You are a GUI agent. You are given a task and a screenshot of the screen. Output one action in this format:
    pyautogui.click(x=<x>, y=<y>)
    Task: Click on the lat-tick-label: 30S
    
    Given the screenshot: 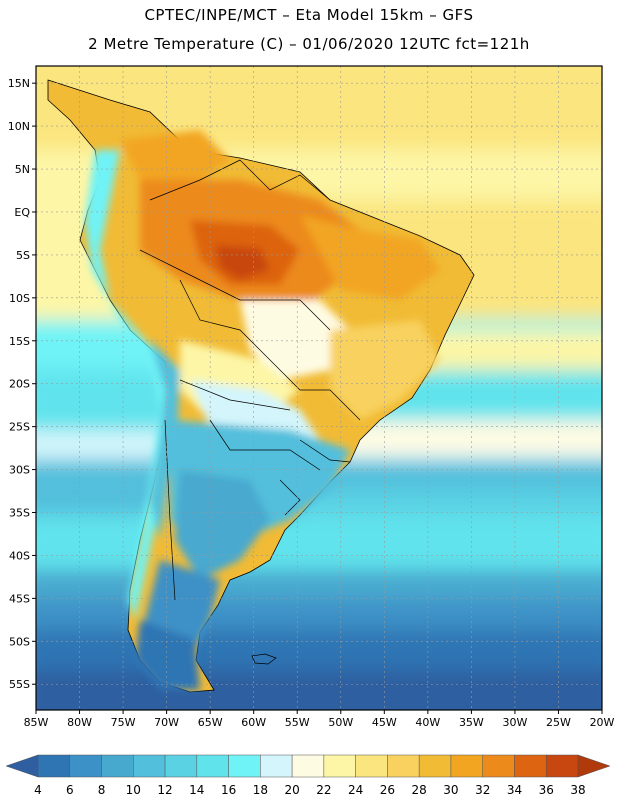 What is the action you would take?
    pyautogui.click(x=19, y=470)
    